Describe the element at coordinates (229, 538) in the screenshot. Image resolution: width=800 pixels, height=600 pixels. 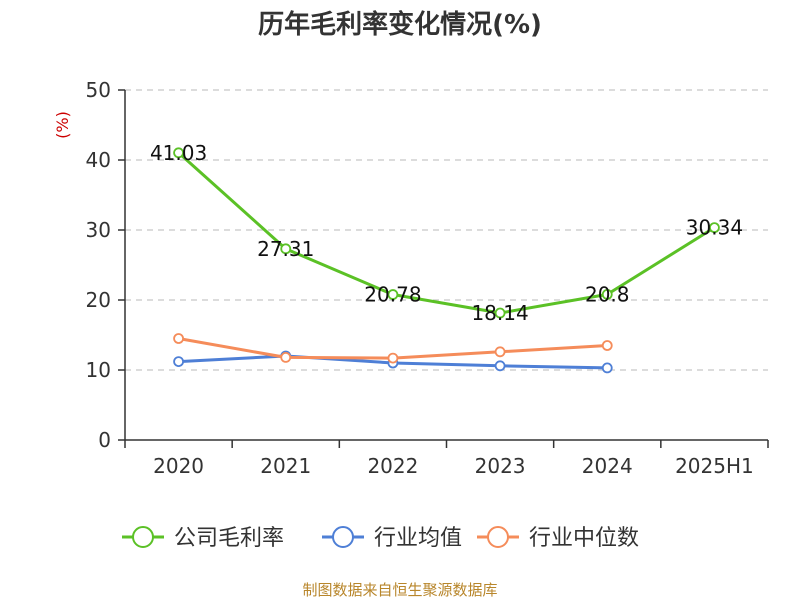
I see `legend-label: 公司毛利率` at that location.